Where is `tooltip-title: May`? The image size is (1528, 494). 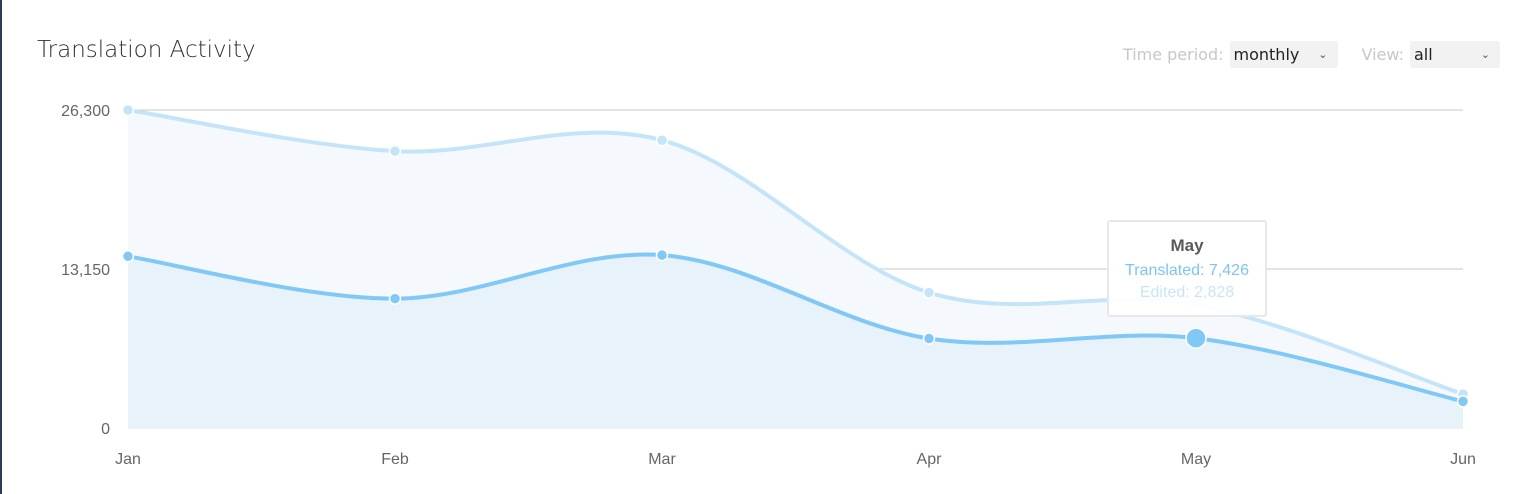
tooltip-title: May is located at coordinates (1187, 245).